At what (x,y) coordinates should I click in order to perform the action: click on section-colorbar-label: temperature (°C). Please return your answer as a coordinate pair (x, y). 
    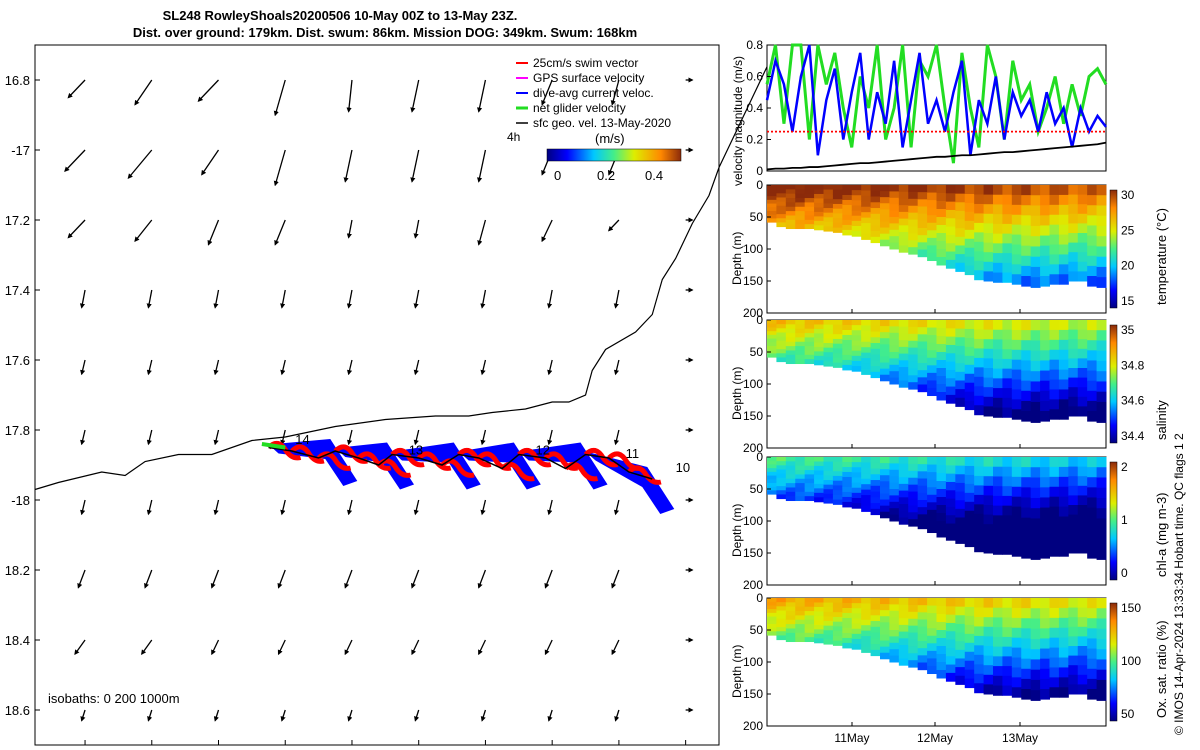
    Looking at the image, I should click on (1161, 256).